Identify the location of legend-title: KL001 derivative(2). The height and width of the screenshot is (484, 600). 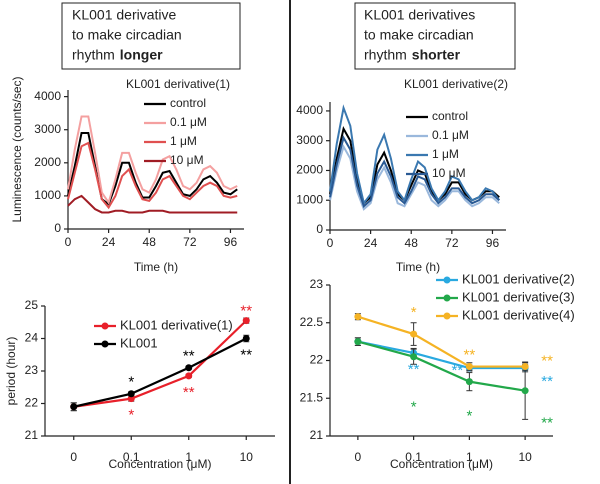
(456, 84).